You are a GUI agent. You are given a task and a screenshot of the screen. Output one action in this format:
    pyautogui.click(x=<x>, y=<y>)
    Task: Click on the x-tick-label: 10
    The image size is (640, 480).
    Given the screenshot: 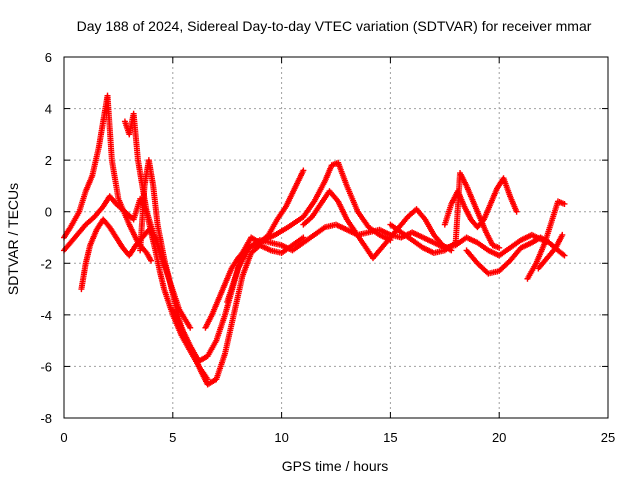 What is the action you would take?
    pyautogui.click(x=281, y=437)
    